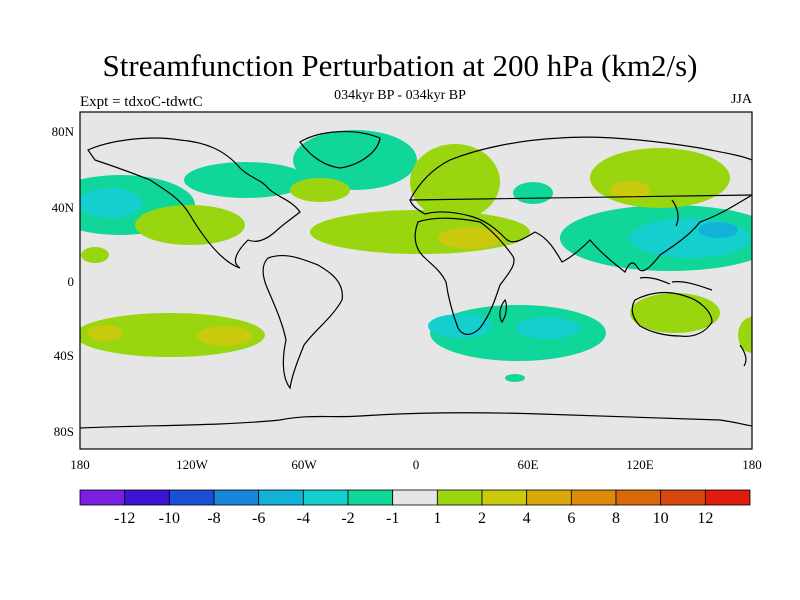  I want to click on colorbar-label: 6, so click(571, 518).